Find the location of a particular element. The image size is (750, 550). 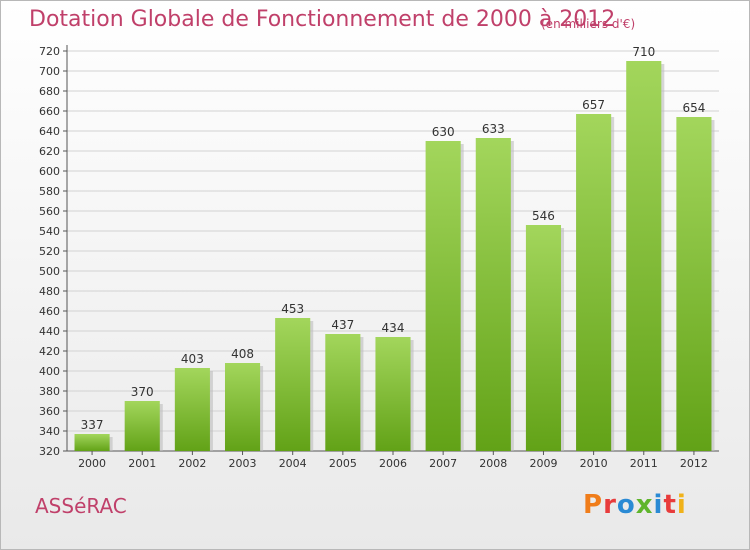

proxiti-logo: Proxiti is located at coordinates (635, 505).